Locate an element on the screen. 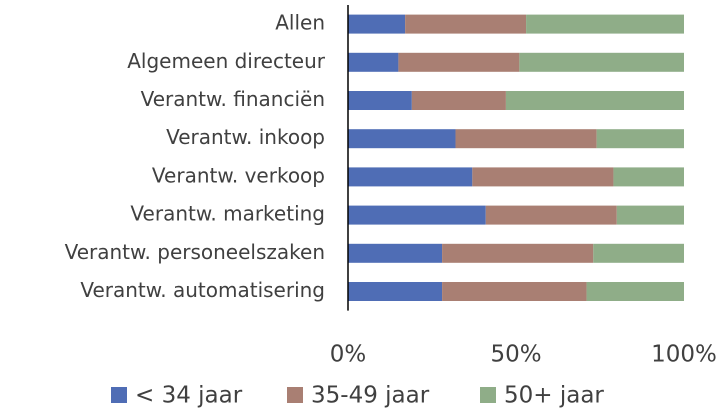 The image size is (726, 415). x-tick-label: 100% is located at coordinates (684, 355).